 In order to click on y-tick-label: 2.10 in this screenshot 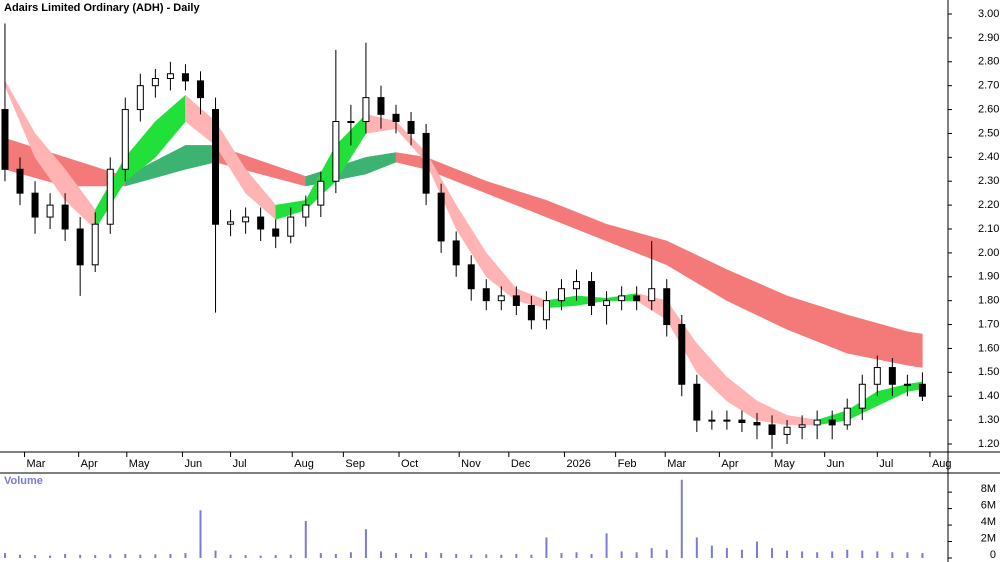, I will do `click(988, 229)`.